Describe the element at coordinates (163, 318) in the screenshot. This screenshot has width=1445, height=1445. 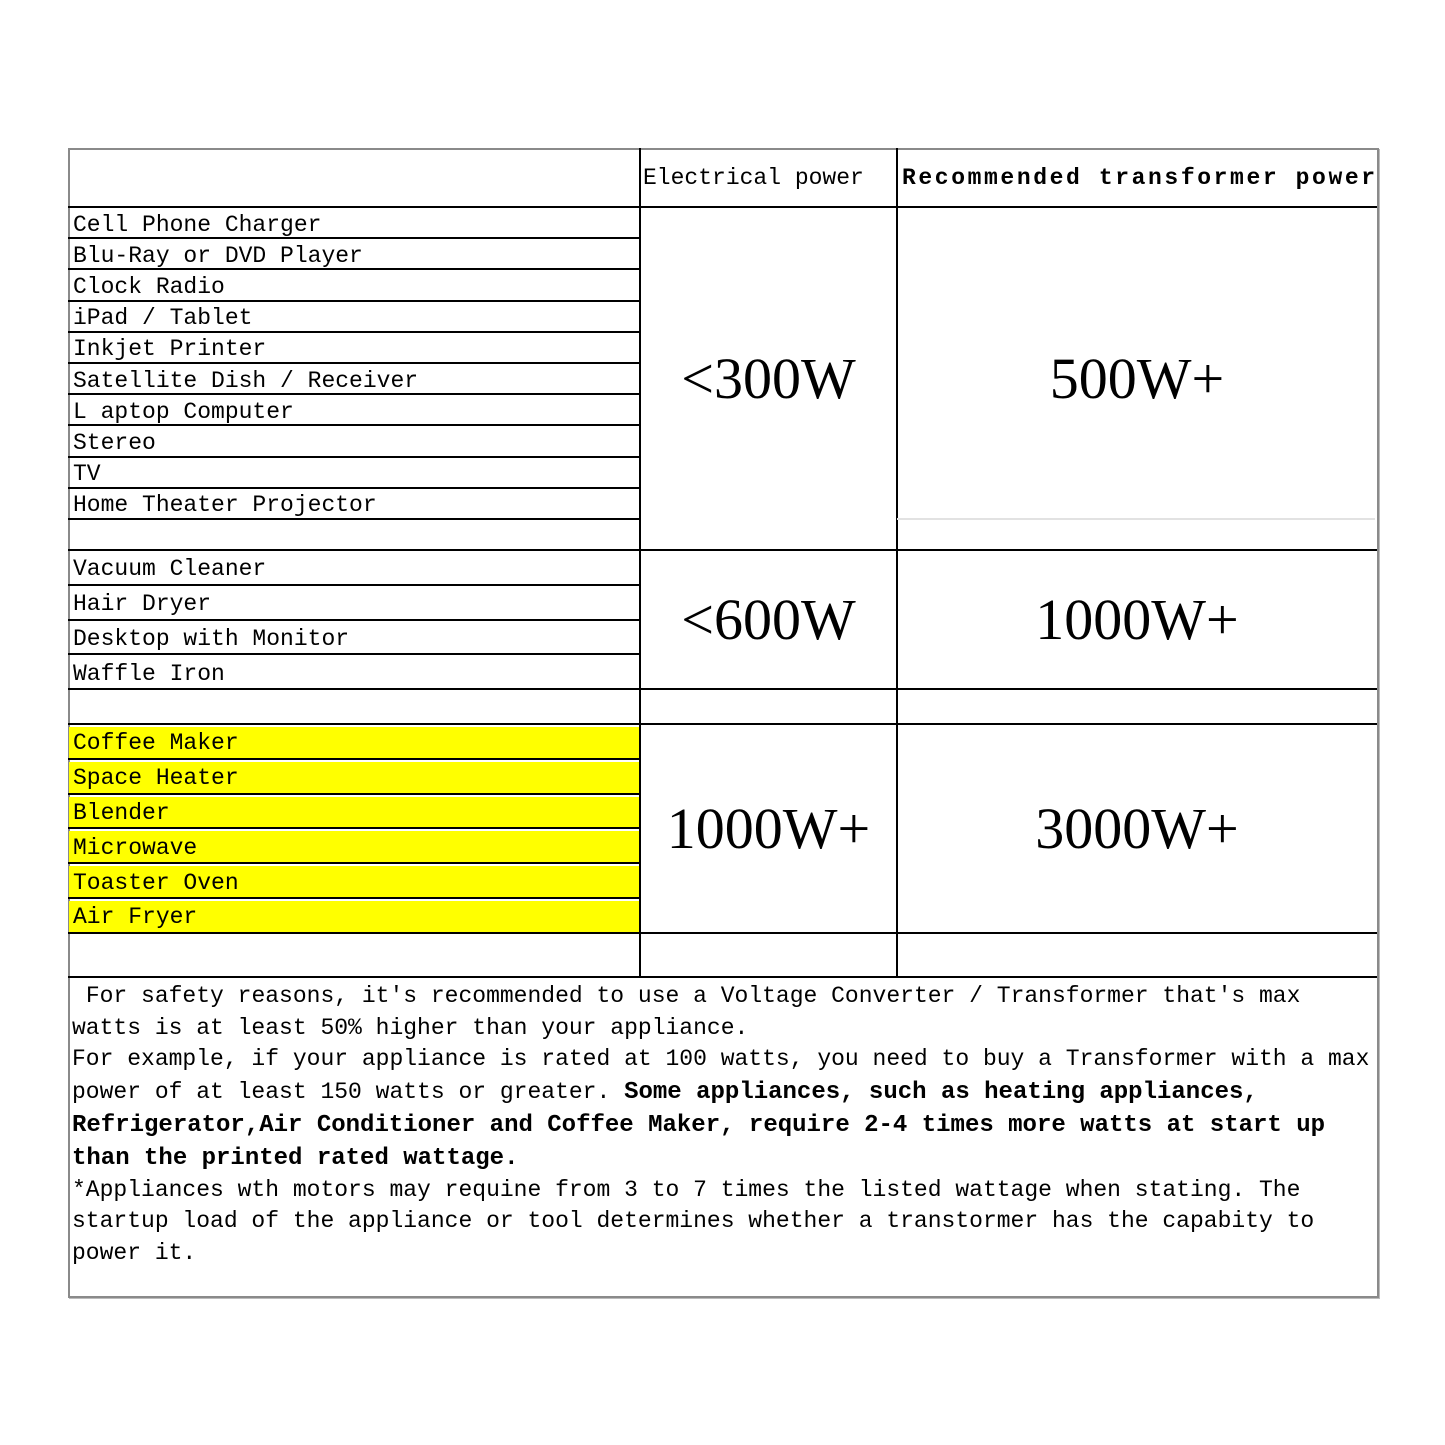
I see `item: iPad / Tablet` at that location.